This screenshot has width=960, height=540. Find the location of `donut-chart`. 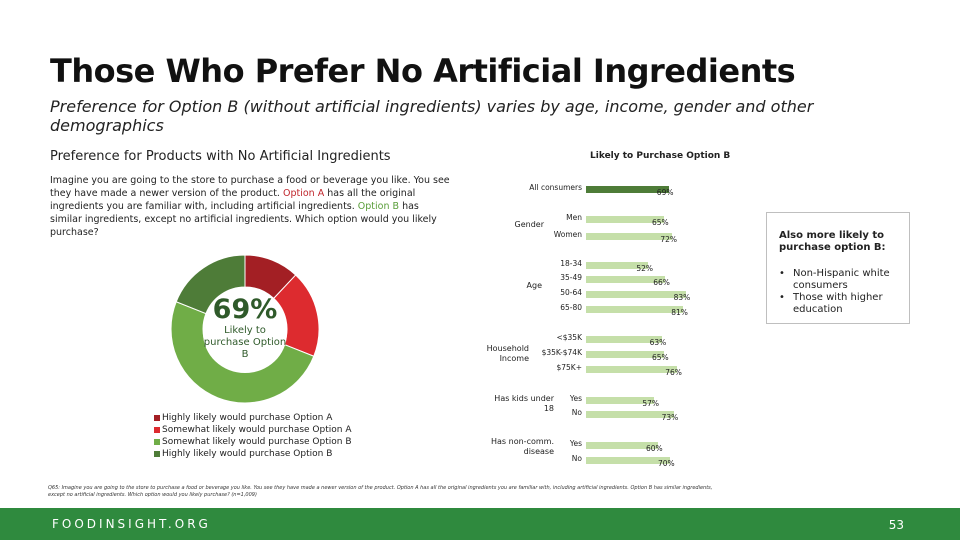

donut-chart is located at coordinates (245, 329).